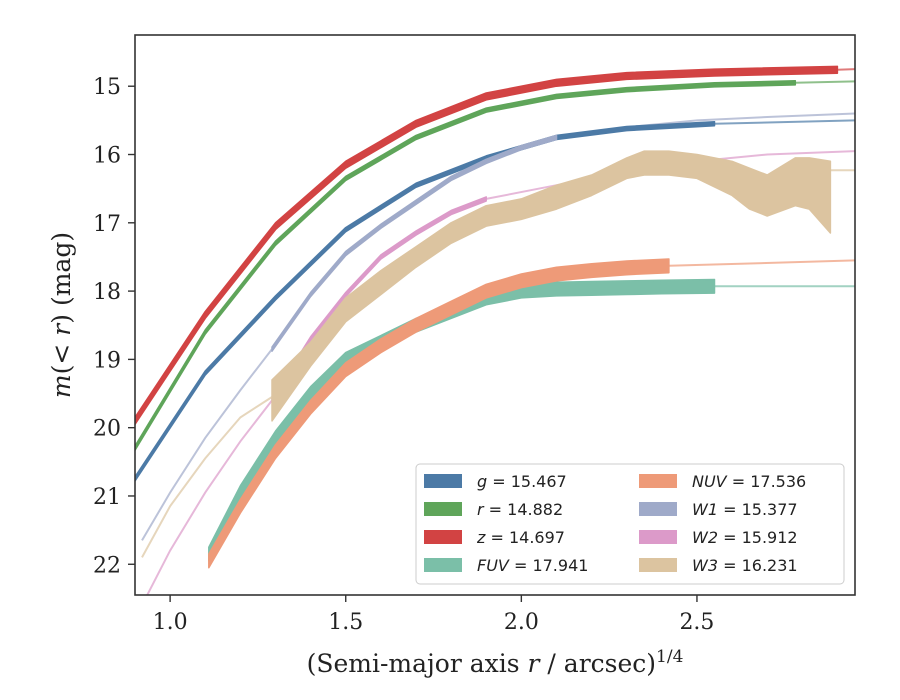 The image size is (900, 700). What do you see at coordinates (345, 622) in the screenshot?
I see `x-tick-label: 1.5` at bounding box center [345, 622].